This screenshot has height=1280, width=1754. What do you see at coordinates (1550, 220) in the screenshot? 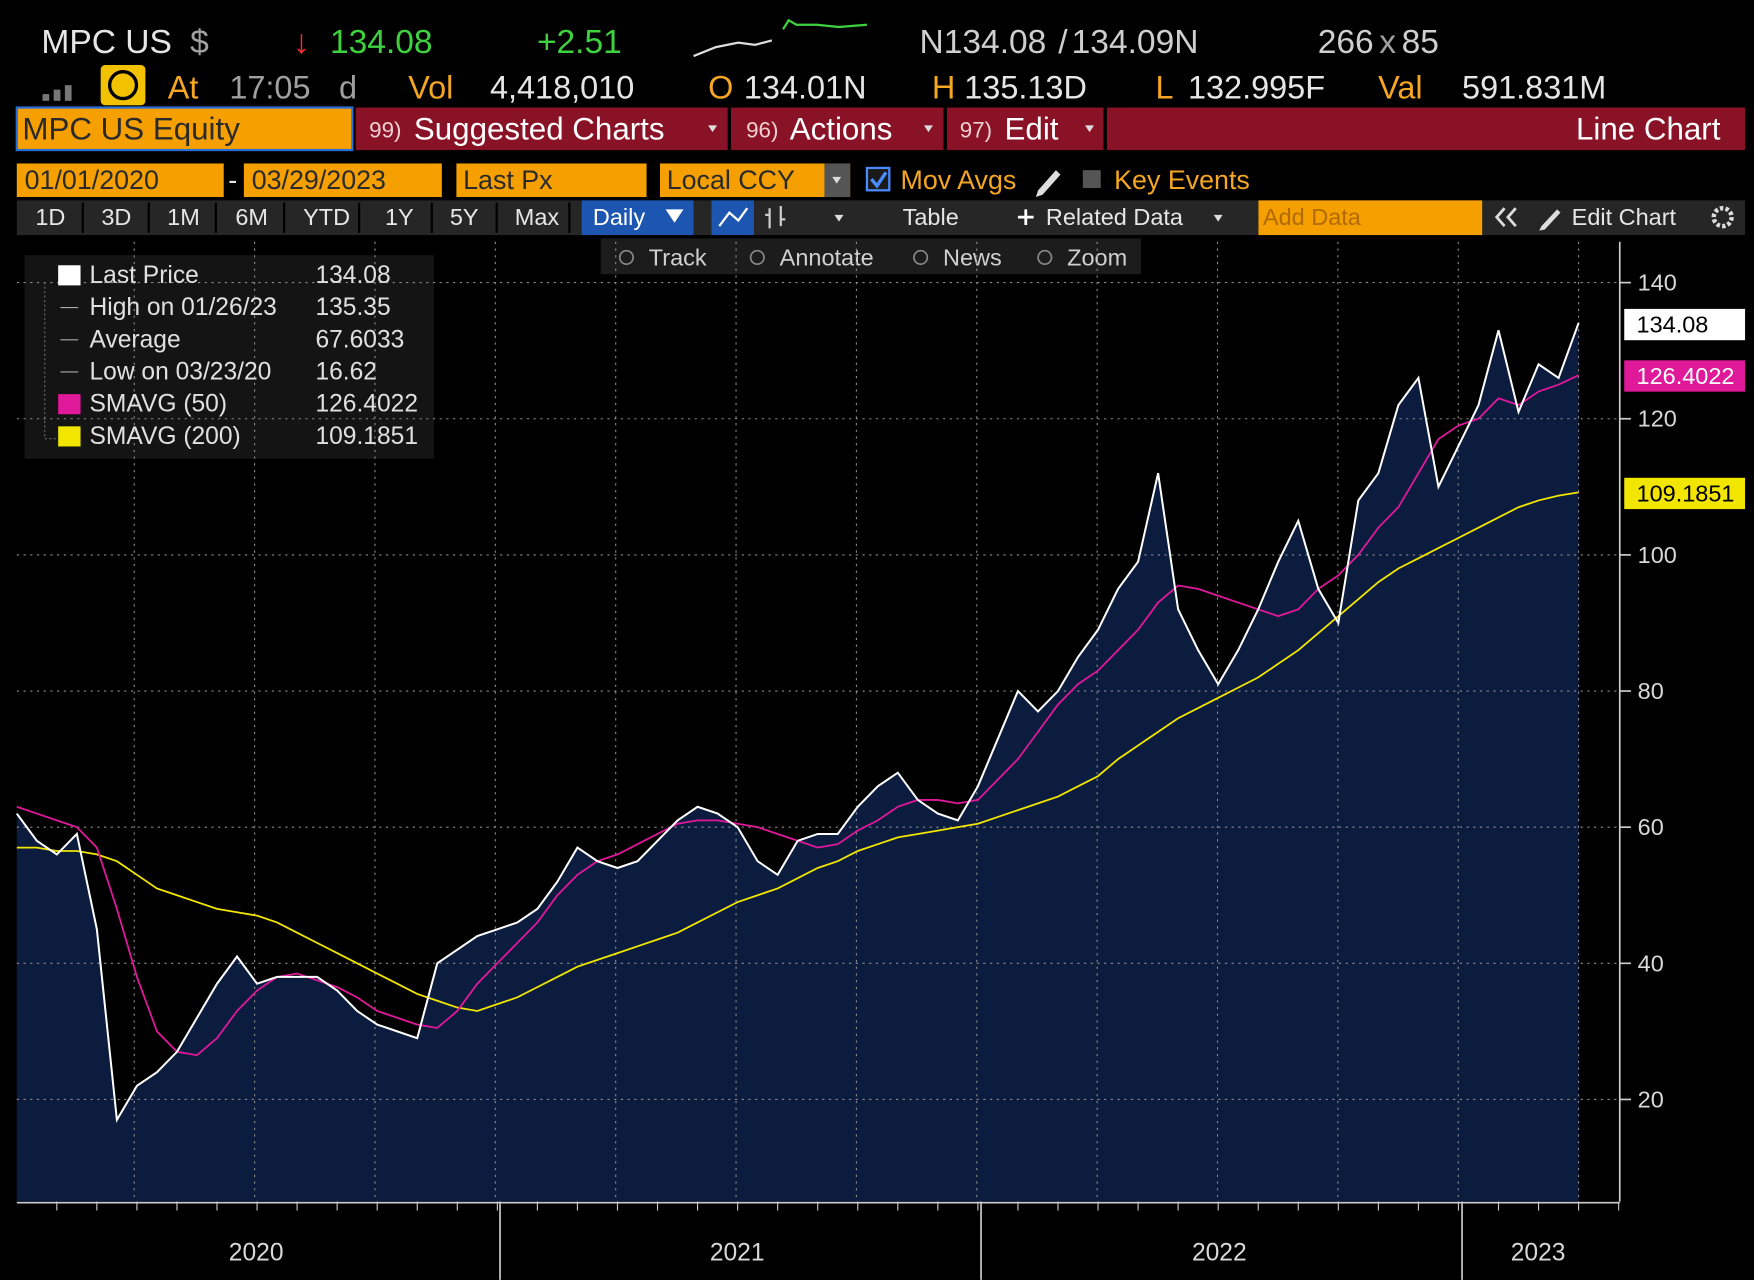
I see `pencil-icon` at bounding box center [1550, 220].